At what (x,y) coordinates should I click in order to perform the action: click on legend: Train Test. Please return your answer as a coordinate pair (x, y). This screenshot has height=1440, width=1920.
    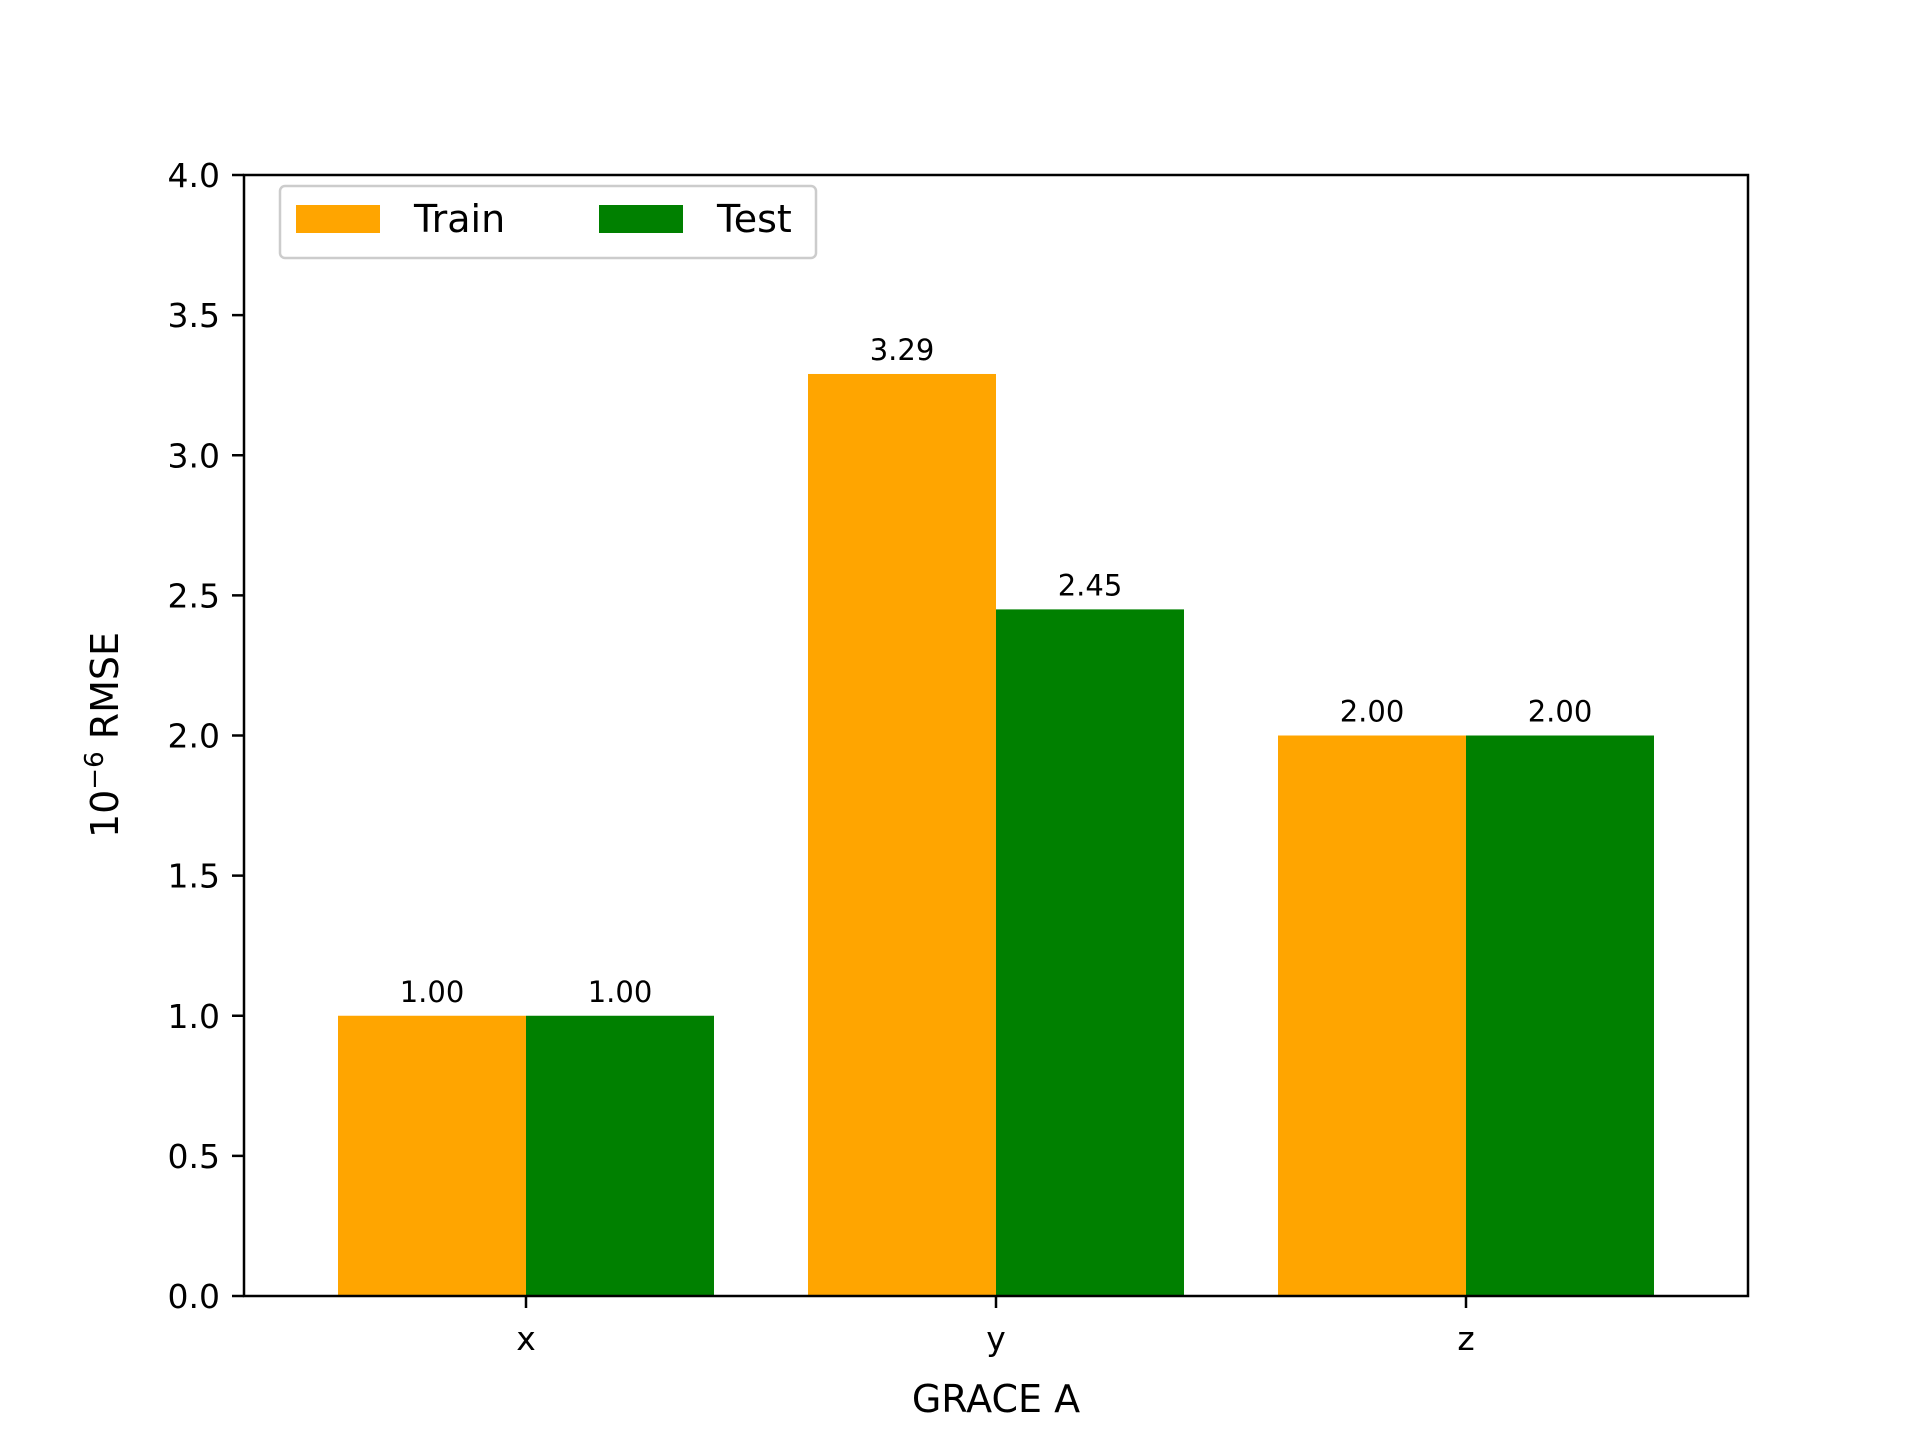
    Looking at the image, I should click on (548, 222).